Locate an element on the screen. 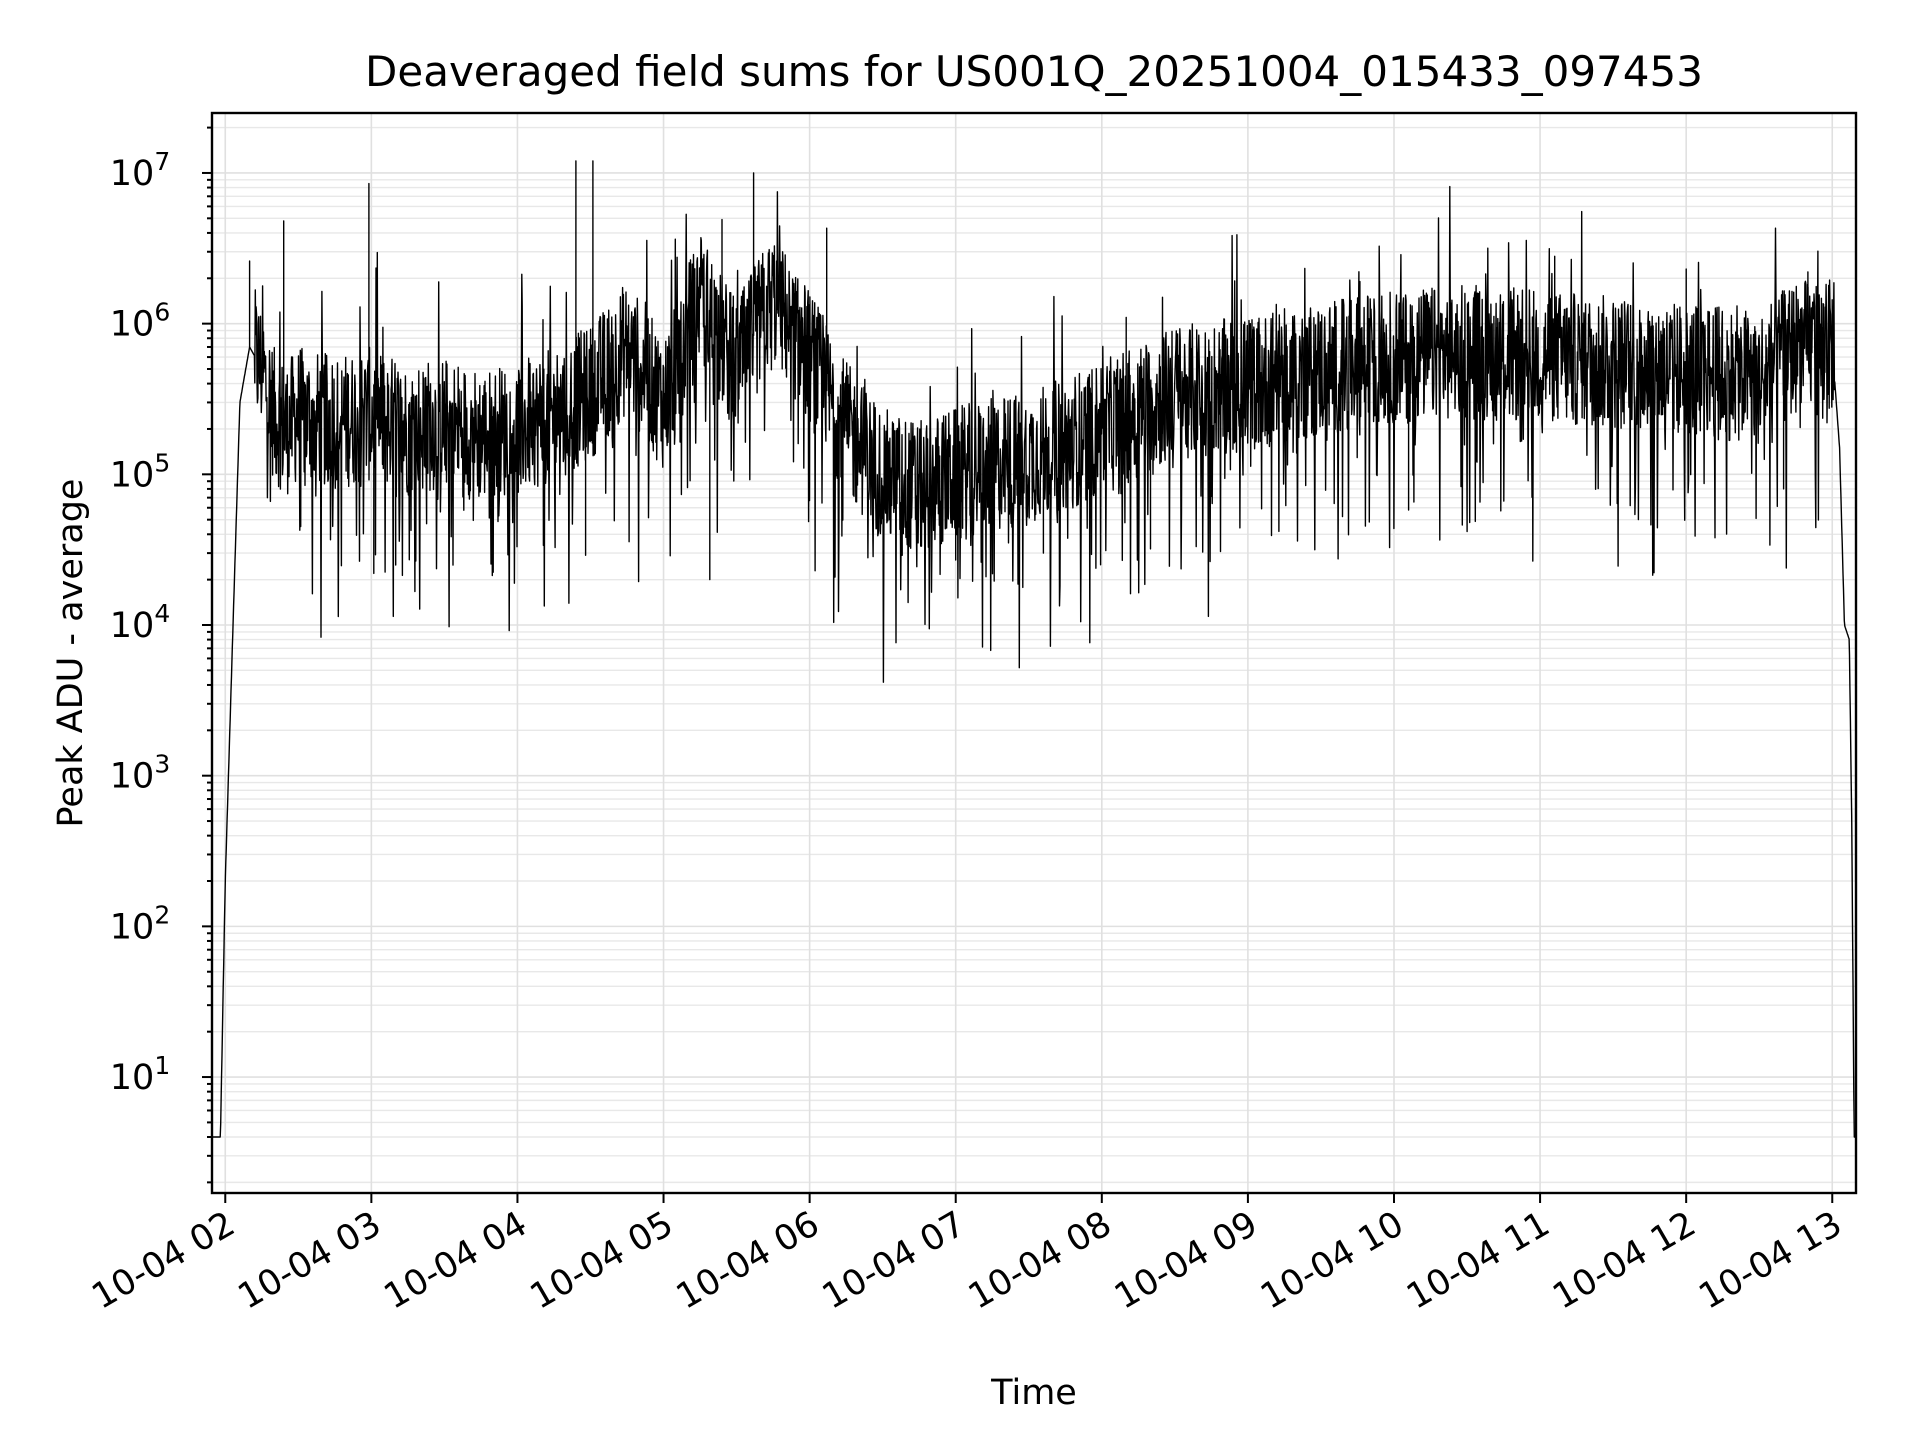 Image resolution: width=1920 pixels, height=1440 pixels. y-tick-label: 10¹ is located at coordinates (140, 1074).